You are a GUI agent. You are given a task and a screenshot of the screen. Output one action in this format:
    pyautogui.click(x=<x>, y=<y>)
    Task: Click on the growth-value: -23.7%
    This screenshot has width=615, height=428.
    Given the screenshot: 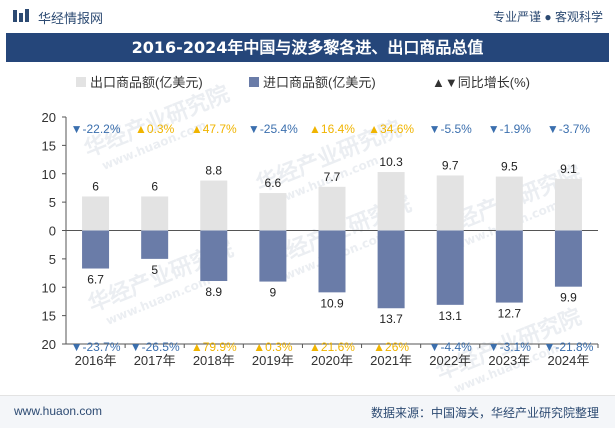 What is the action you would take?
    pyautogui.click(x=101, y=347)
    